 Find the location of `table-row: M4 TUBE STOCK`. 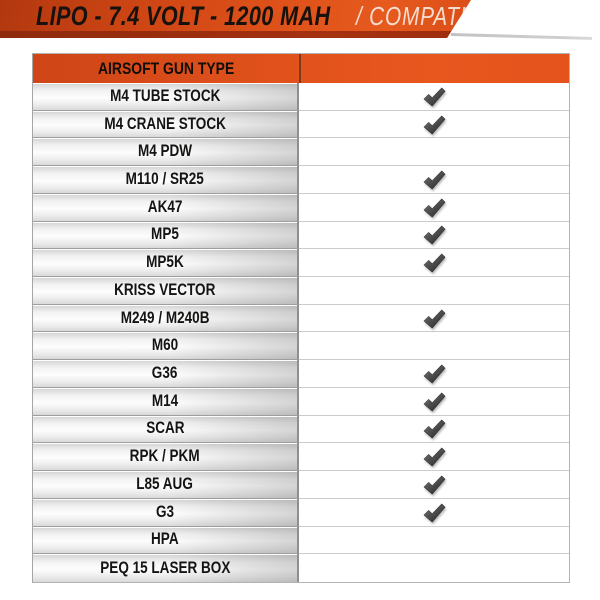

table-row: M4 TUBE STOCK is located at coordinates (301, 97).